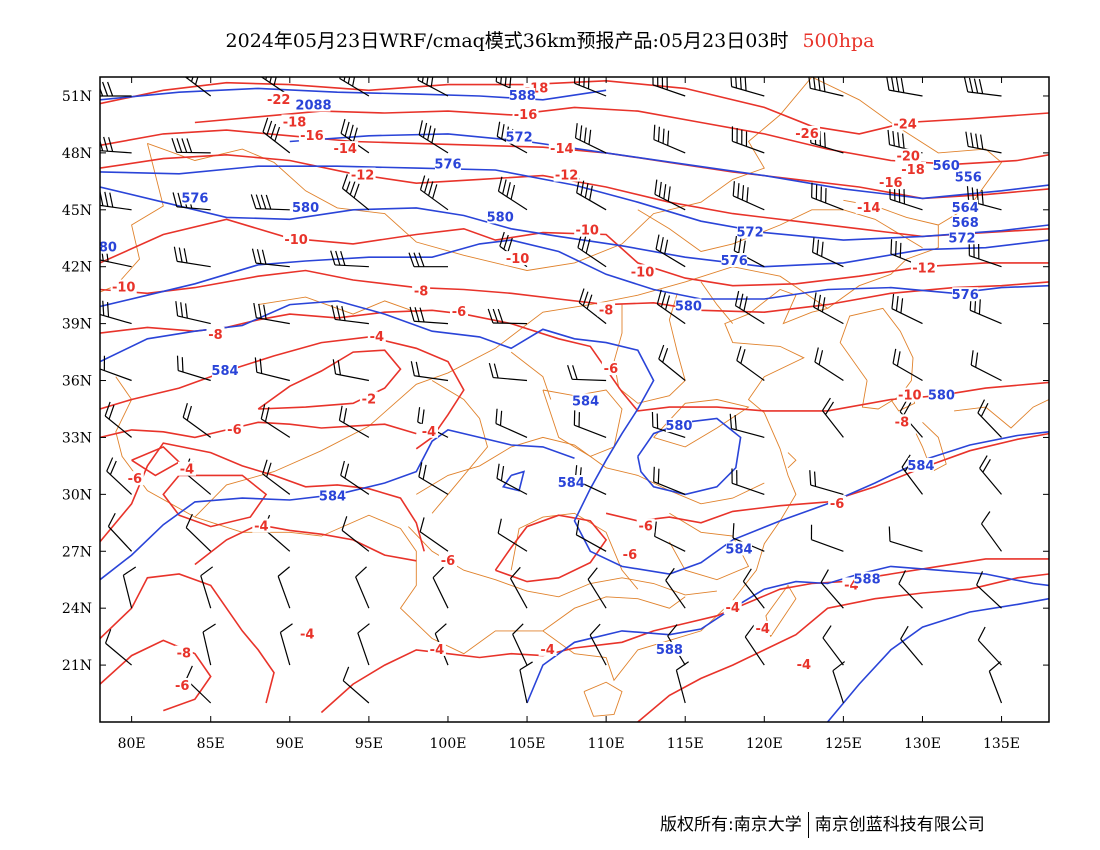  Describe the element at coordinates (899, 825) in the screenshot. I see `copyright-right: 南京创蓝科技有限公司` at that location.